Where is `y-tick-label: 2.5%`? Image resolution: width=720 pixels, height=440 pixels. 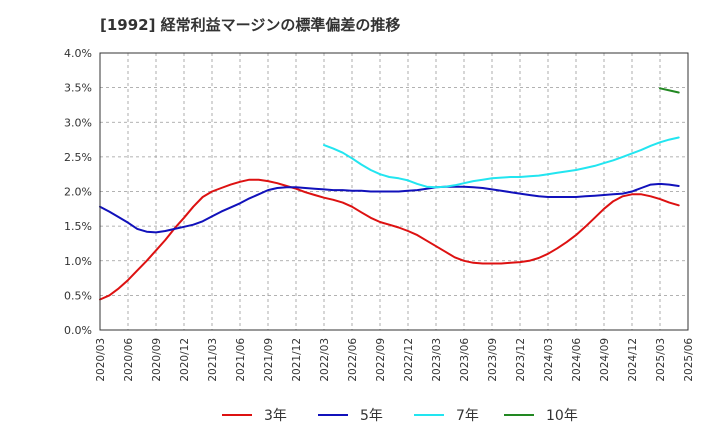 y-tick-label: 2.5% is located at coordinates (78, 157).